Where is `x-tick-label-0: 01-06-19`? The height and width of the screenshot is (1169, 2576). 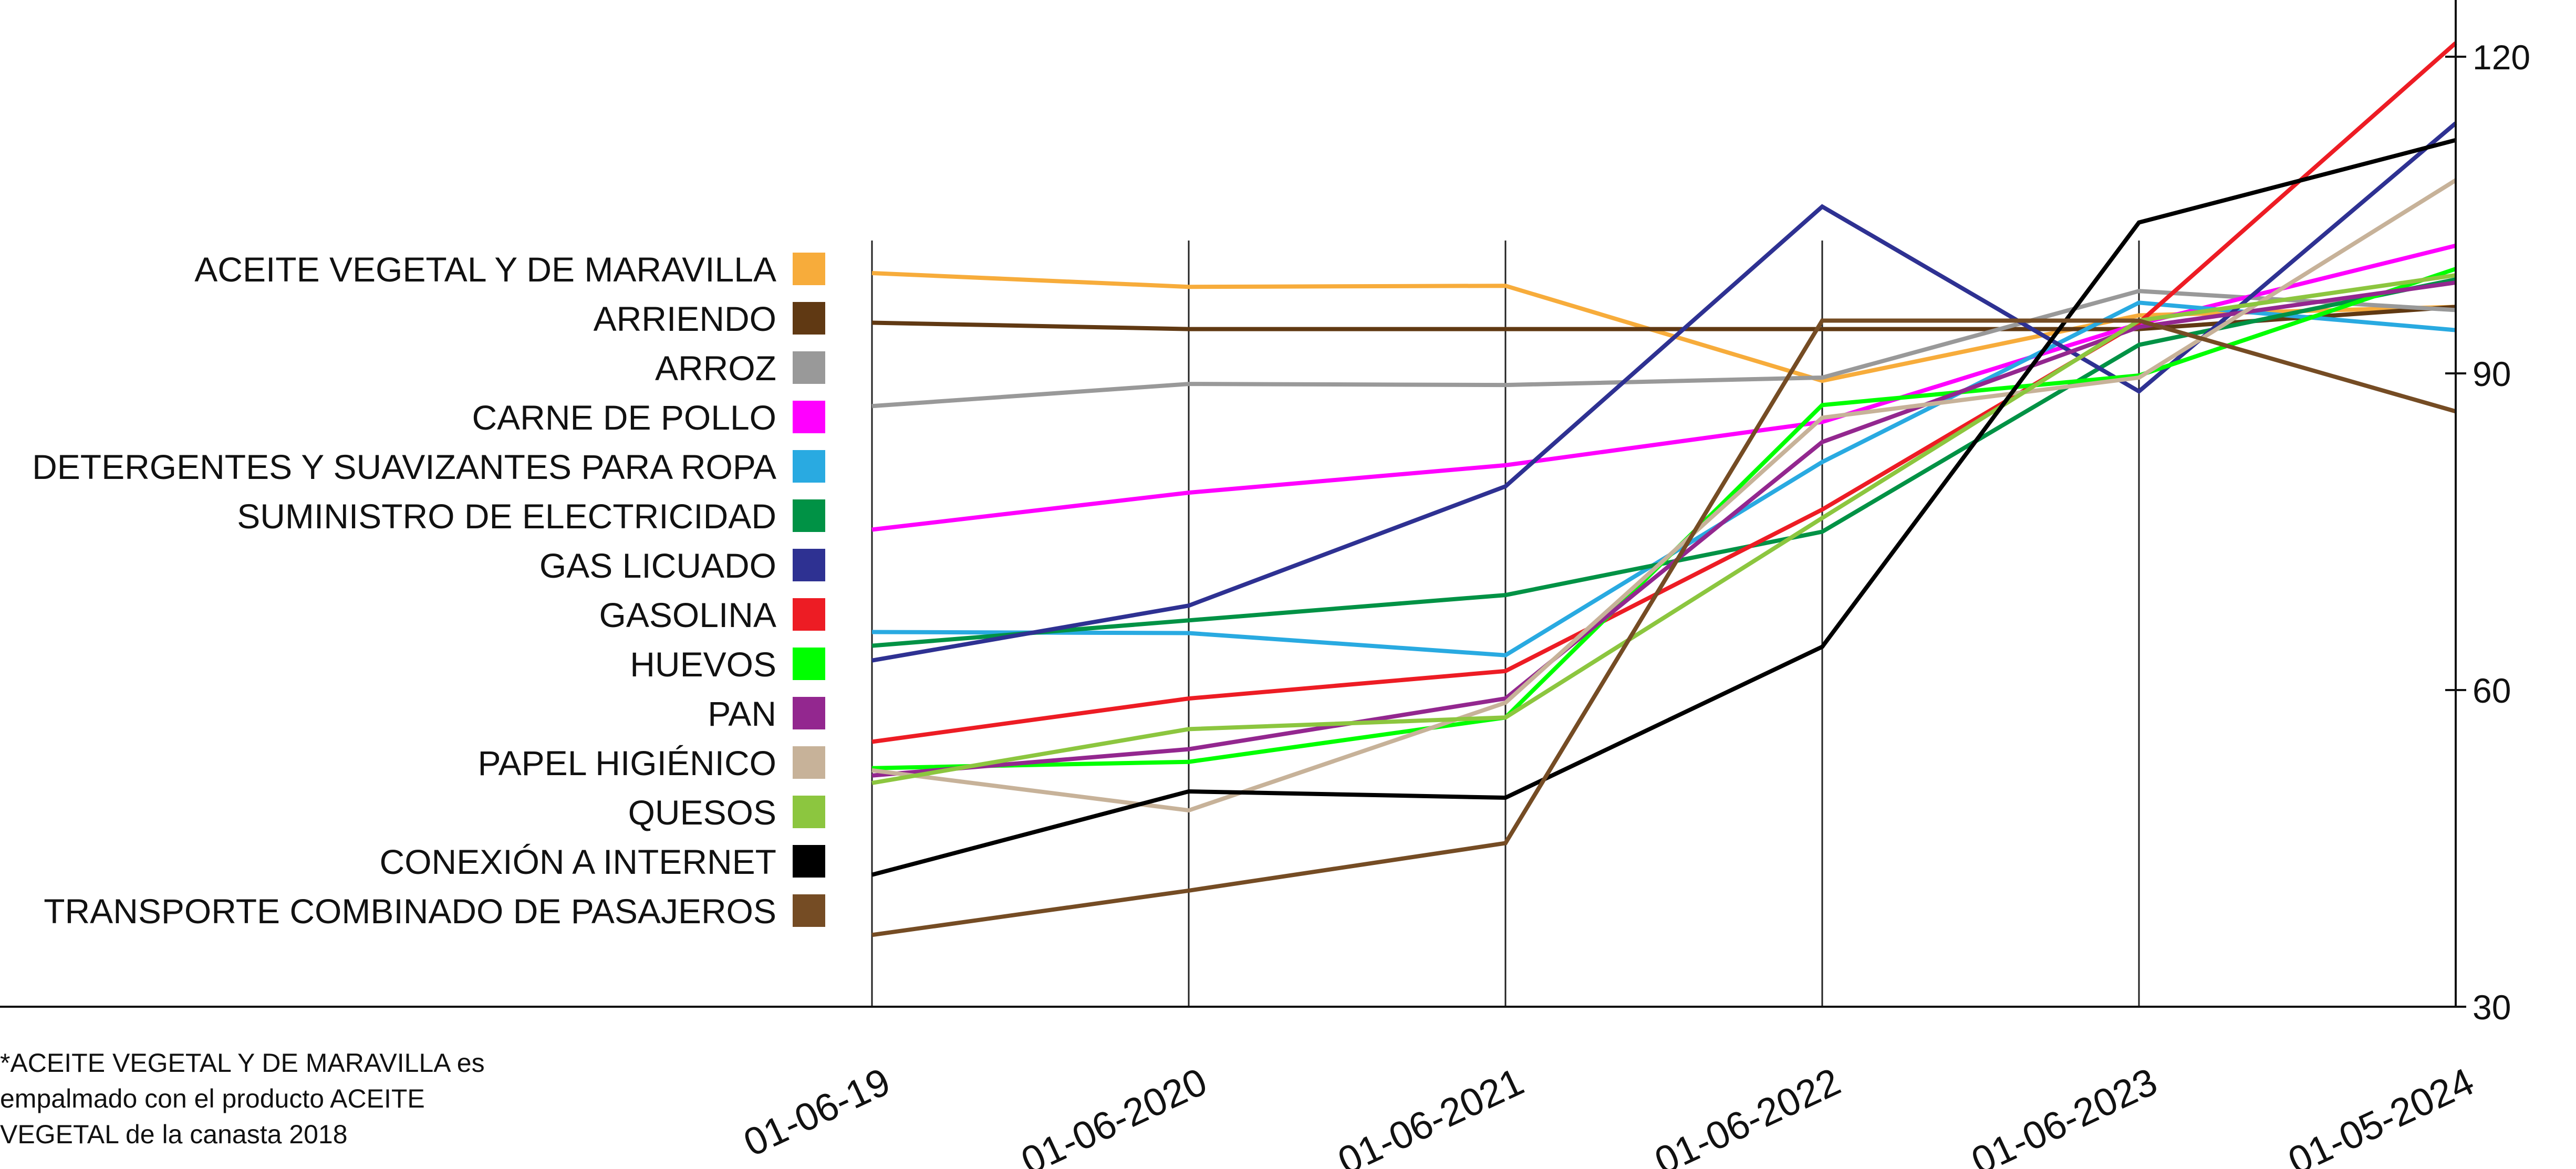 x-tick-label-0: 01-06-19 is located at coordinates (817, 1111).